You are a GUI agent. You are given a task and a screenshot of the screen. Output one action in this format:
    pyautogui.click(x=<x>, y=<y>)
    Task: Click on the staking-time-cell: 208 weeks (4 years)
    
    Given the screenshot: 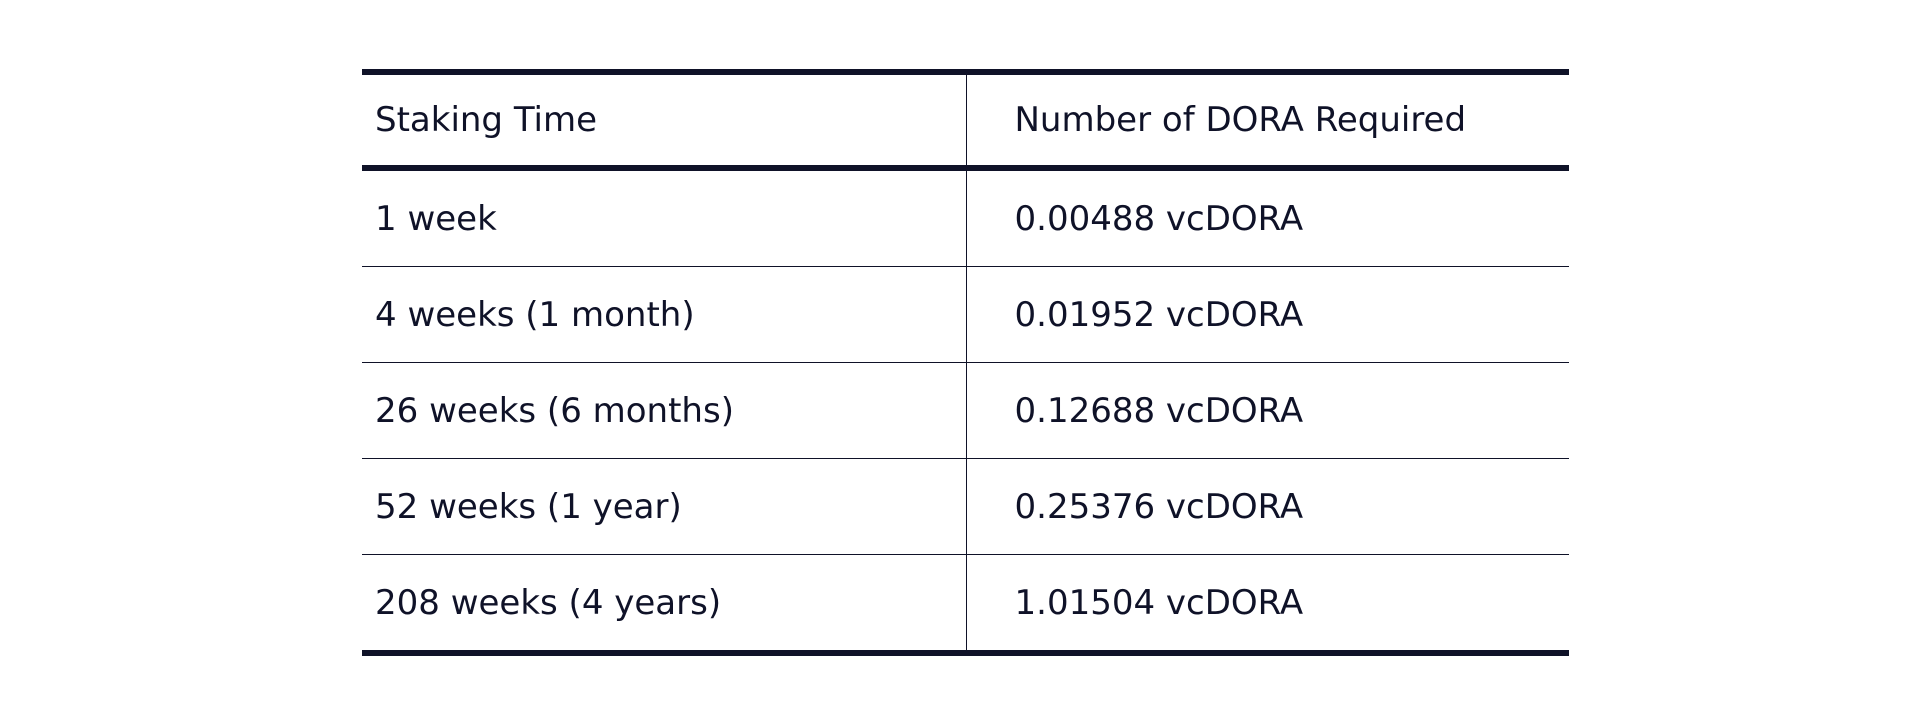 What is the action you would take?
    pyautogui.click(x=664, y=603)
    